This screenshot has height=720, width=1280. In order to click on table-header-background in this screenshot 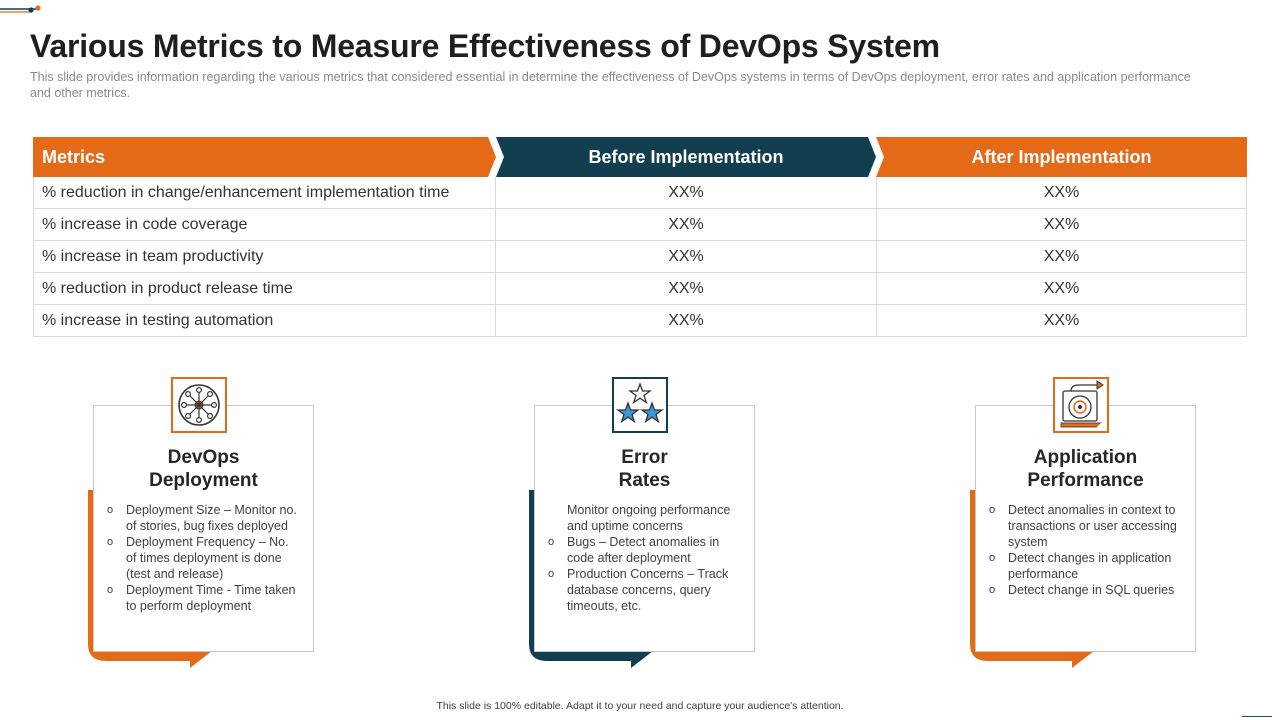, I will do `click(640, 157)`.